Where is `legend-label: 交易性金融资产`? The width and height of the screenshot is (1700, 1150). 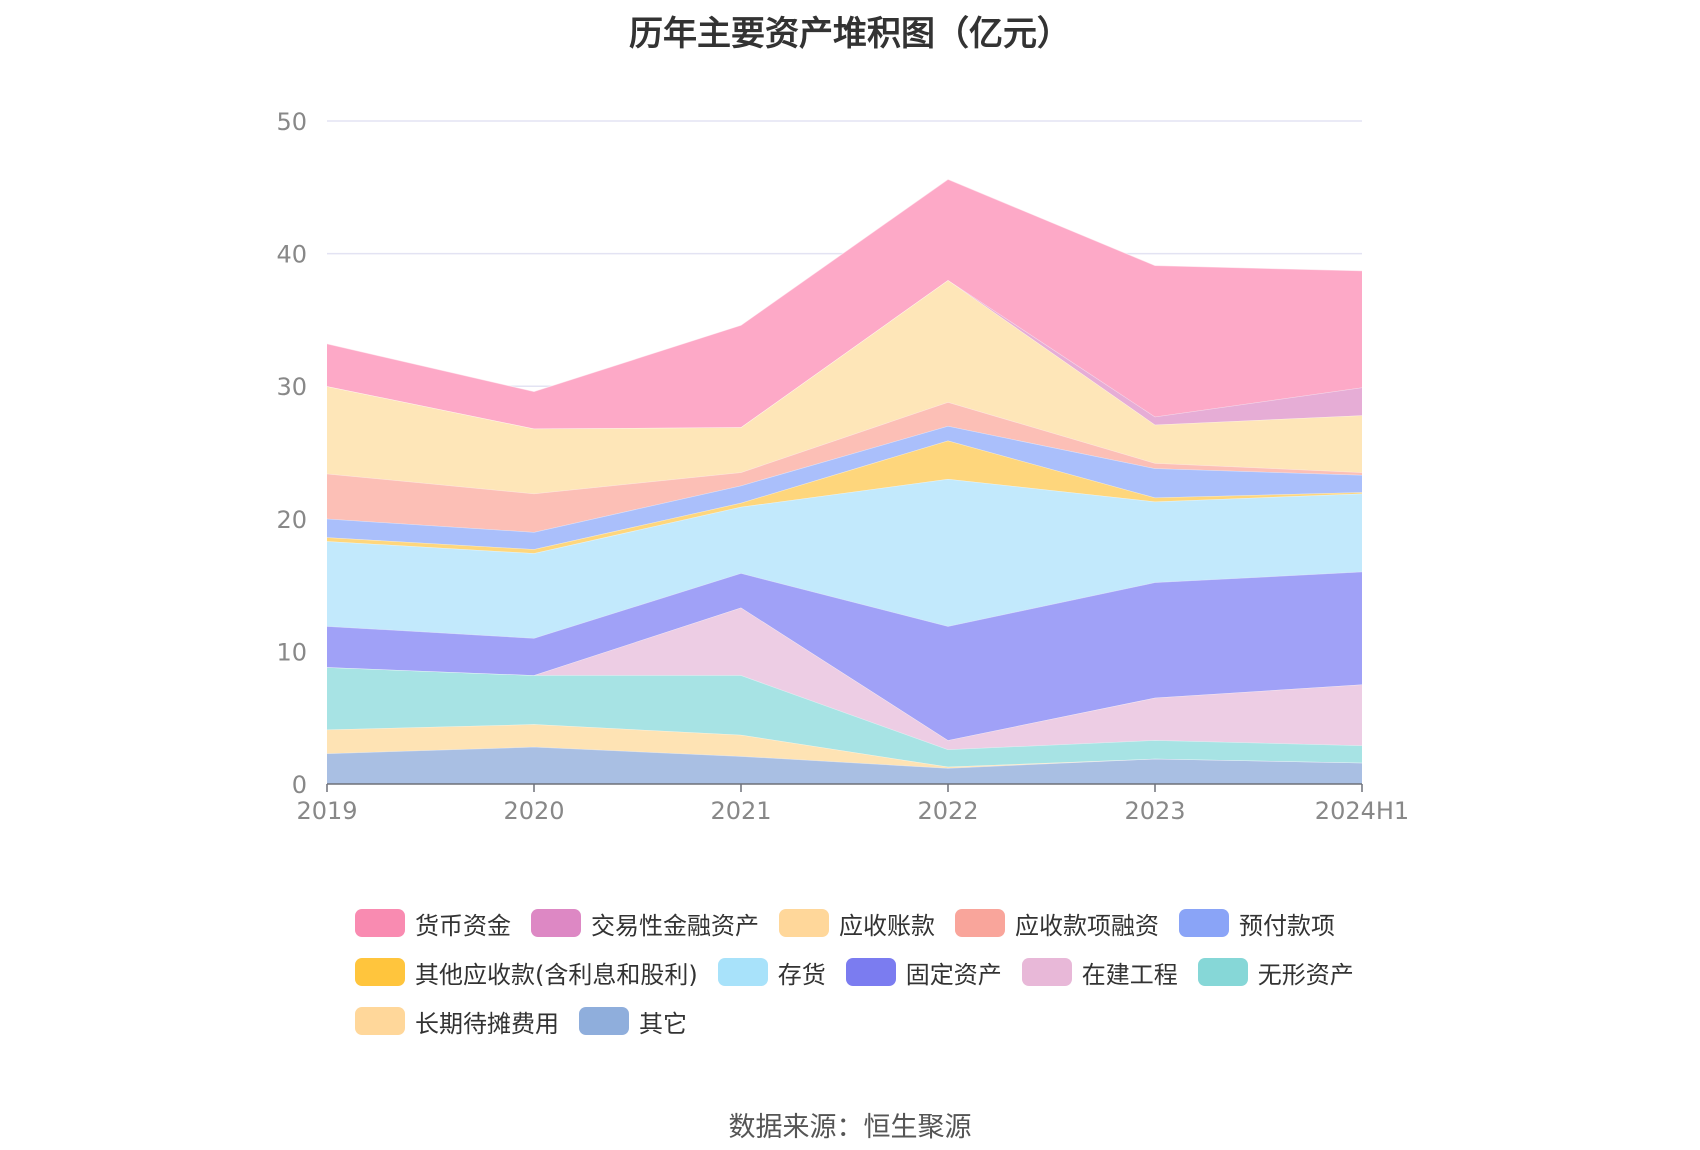
legend-label: 交易性金融资产 is located at coordinates (675, 925).